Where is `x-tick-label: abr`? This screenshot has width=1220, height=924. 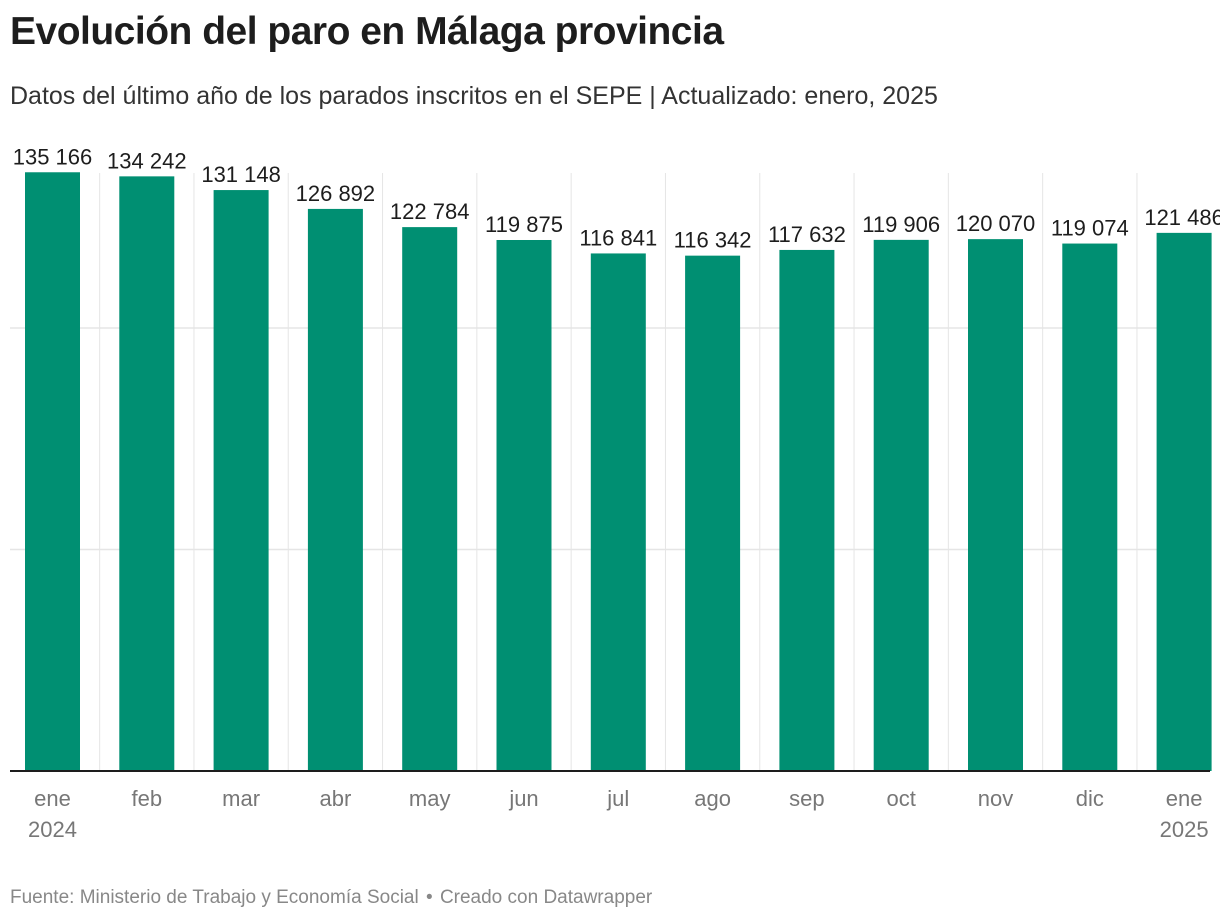
x-tick-label: abr is located at coordinates (336, 798).